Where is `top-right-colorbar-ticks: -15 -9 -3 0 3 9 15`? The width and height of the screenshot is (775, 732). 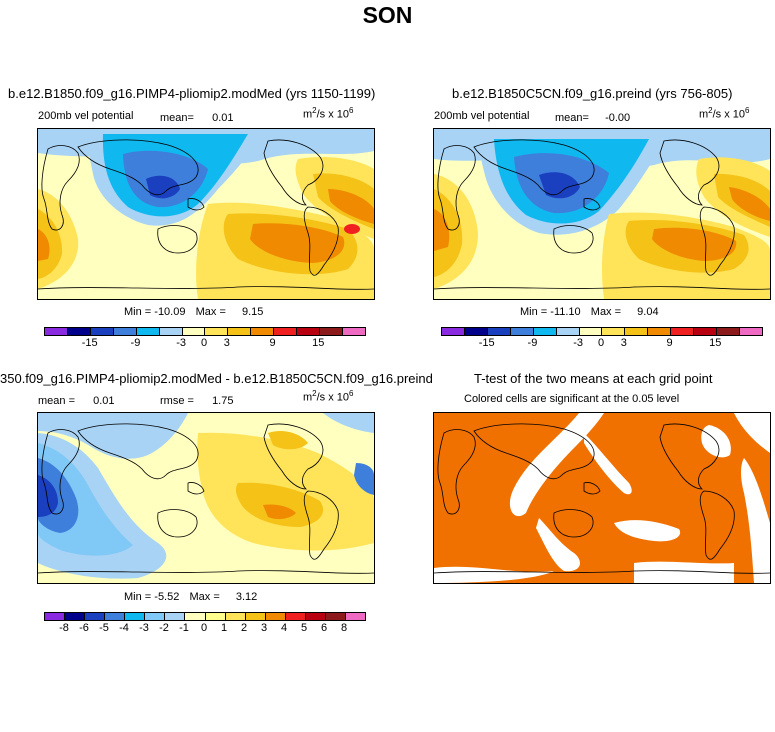
top-right-colorbar-ticks: -15 -9 -3 0 3 9 15 is located at coordinates (601, 344).